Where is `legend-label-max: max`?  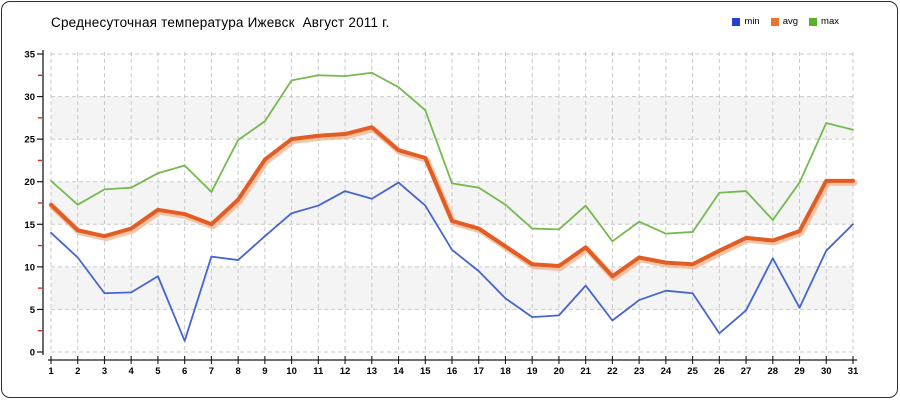 legend-label-max: max is located at coordinates (830, 21).